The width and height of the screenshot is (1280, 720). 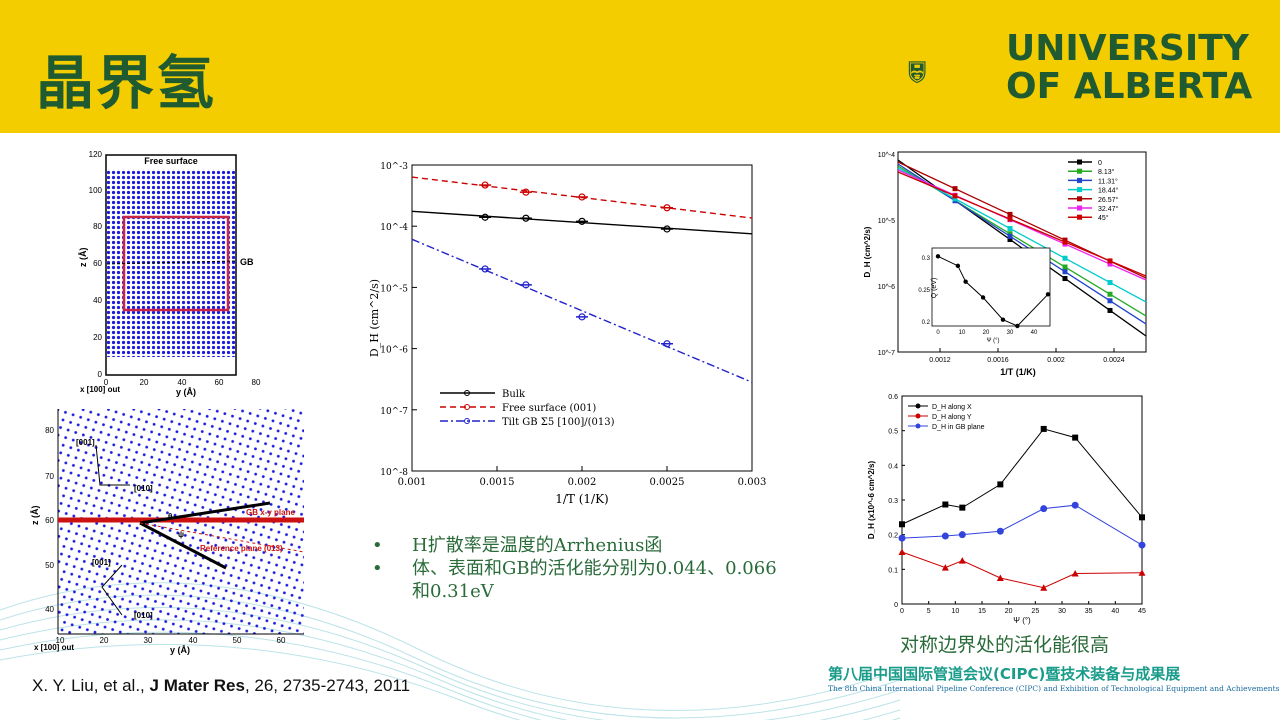 What do you see at coordinates (394, 167) in the screenshot?
I see `y-tick-label: 10^-3` at bounding box center [394, 167].